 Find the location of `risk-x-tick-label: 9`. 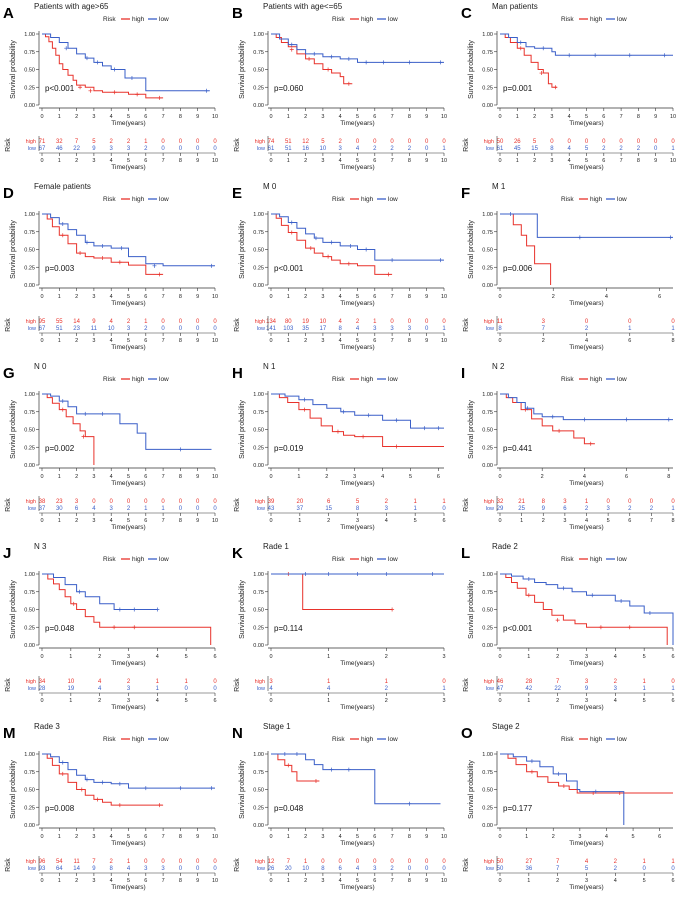

risk-x-tick-label: 9 is located at coordinates (426, 161).